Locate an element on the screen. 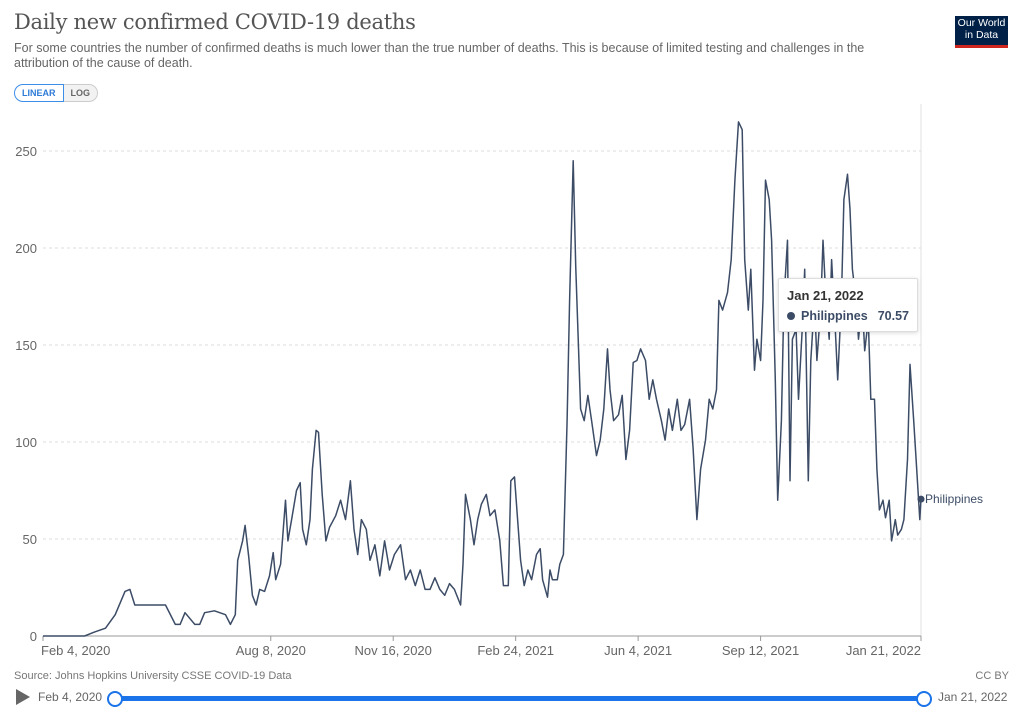  x-tick-label: Nov 16, 2020 is located at coordinates (393, 650).